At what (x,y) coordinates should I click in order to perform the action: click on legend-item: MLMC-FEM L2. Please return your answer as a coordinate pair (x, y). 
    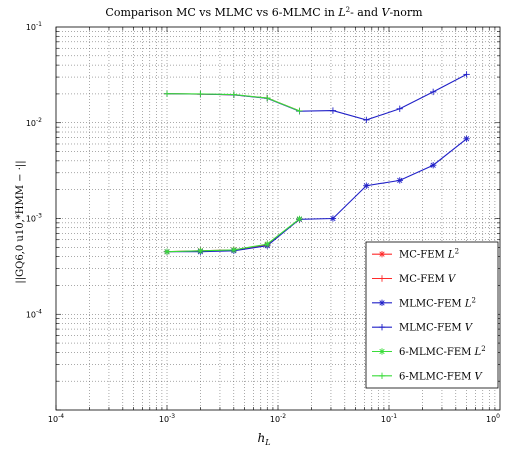
    Looking at the image, I should click on (424, 302).